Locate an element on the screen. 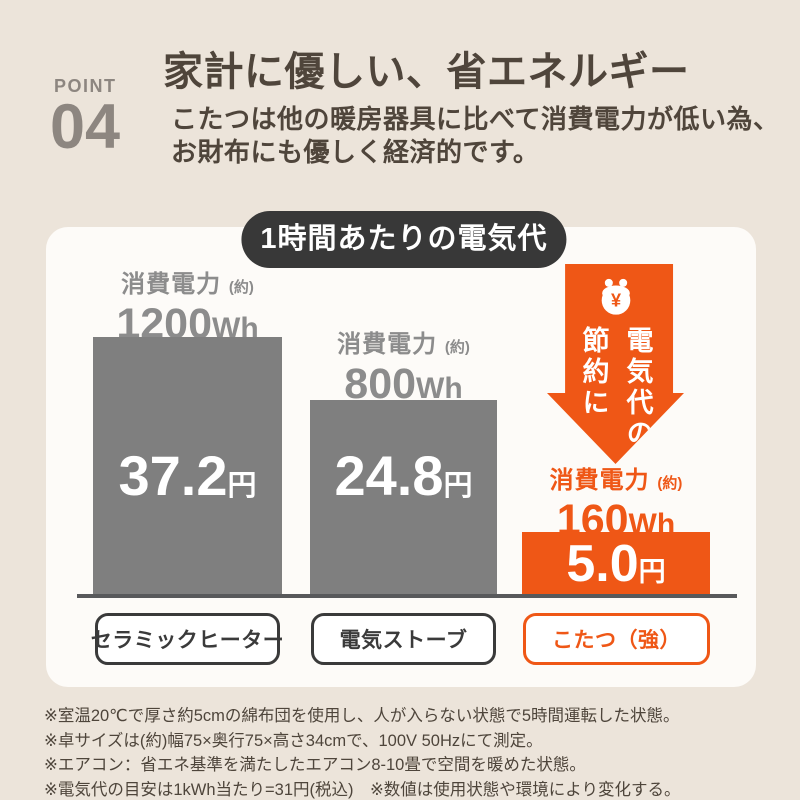 The height and width of the screenshot is (800, 800). point-number: 04 is located at coordinates (85, 127).